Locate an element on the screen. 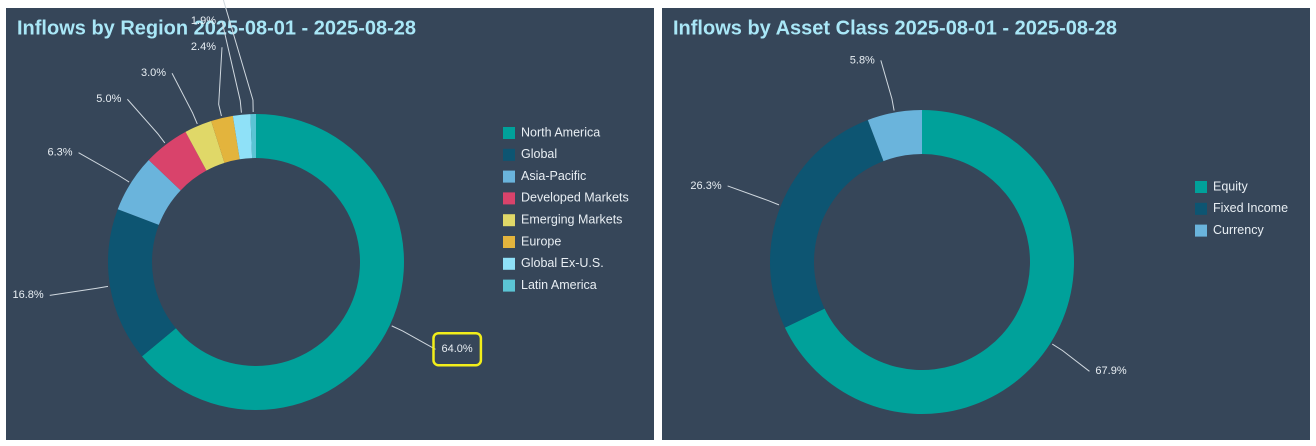  slice-label: 5.8% is located at coordinates (862, 60).